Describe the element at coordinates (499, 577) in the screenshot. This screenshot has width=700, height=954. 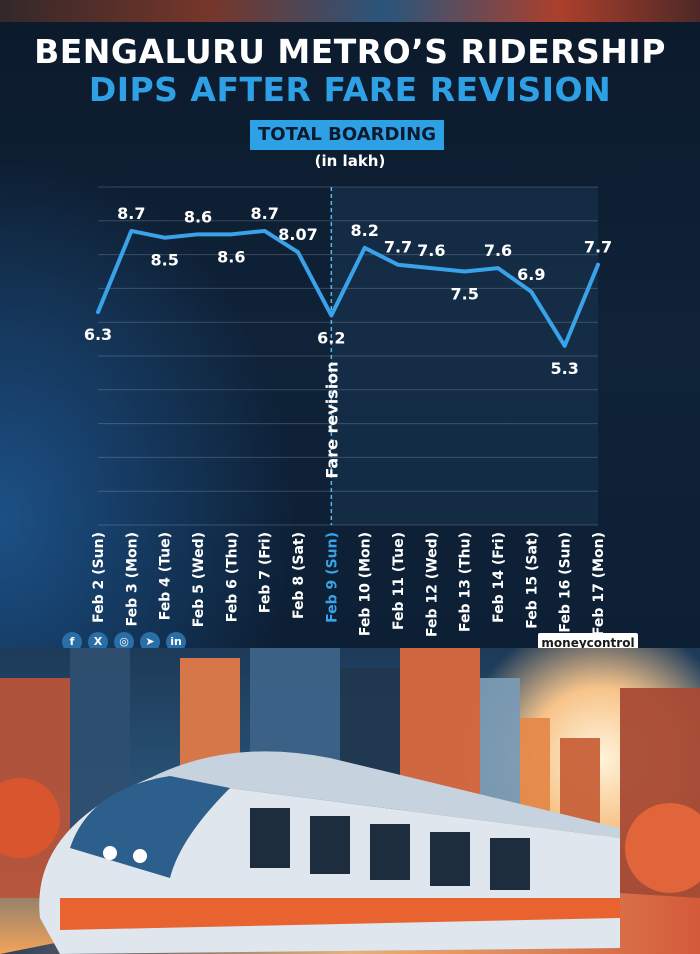
I see `x-tick-label: Feb 14 (Fri)` at that location.